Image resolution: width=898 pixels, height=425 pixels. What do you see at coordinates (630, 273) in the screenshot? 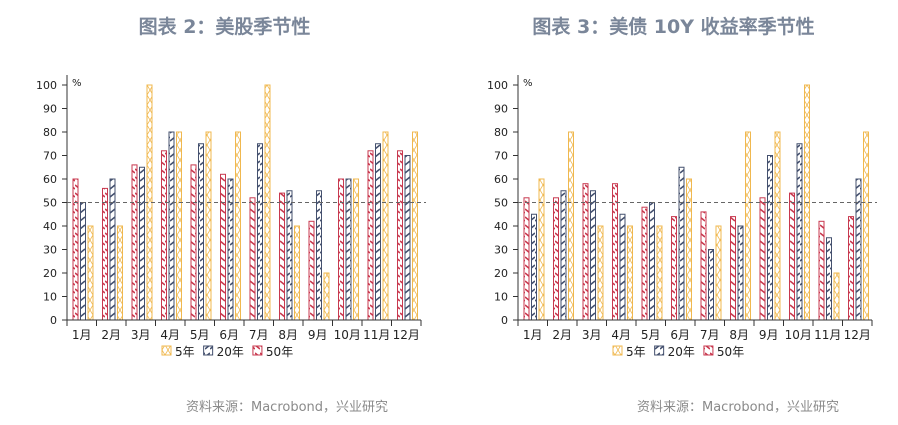
I see `bar-5年-4月` at bounding box center [630, 273].